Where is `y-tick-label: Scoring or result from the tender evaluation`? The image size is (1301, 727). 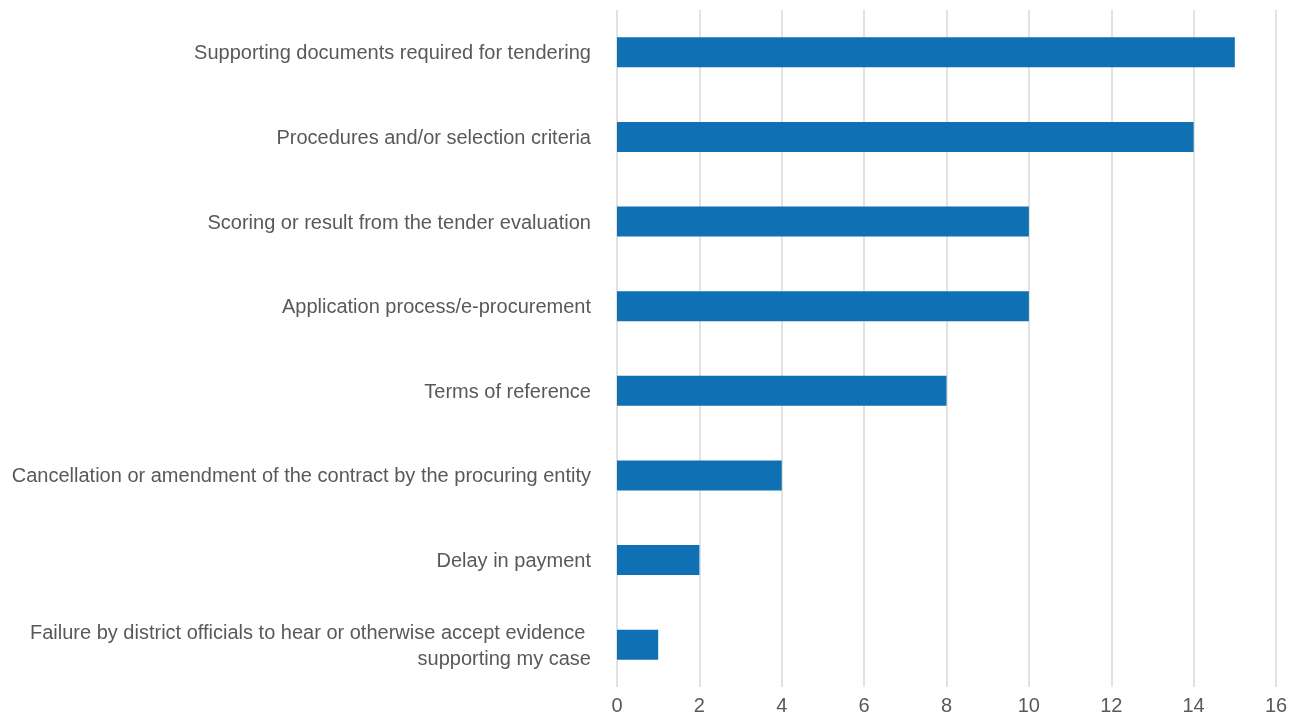
y-tick-label: Scoring or result from the tender evaluation is located at coordinates (399, 221).